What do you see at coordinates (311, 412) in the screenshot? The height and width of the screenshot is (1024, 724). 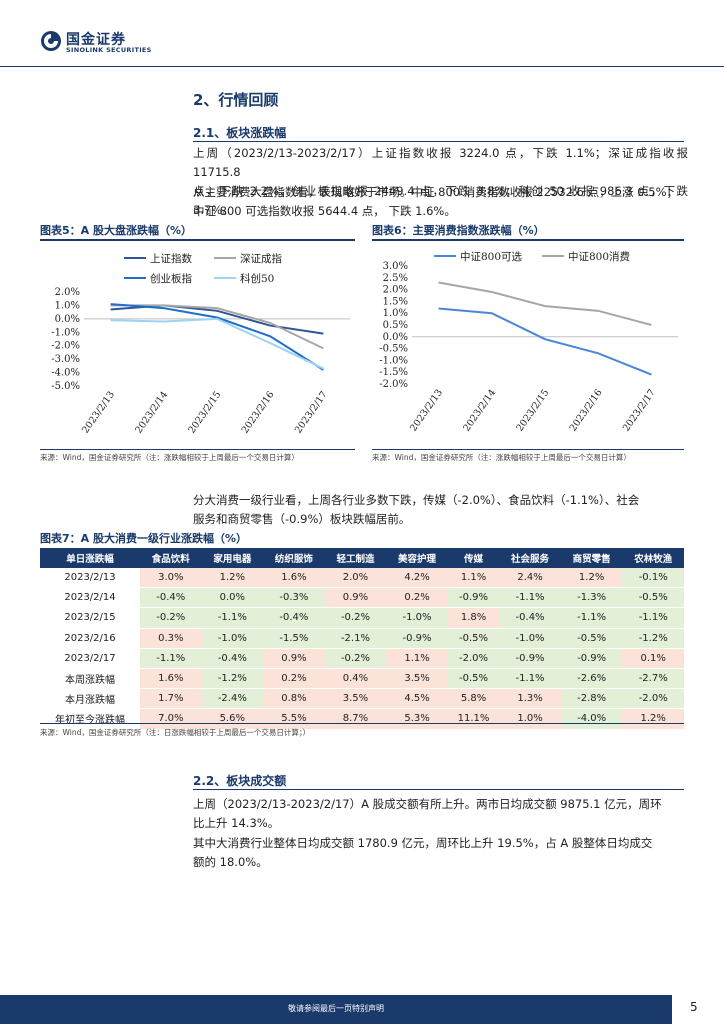 I see `x-tick-label: 2023/2/17` at bounding box center [311, 412].